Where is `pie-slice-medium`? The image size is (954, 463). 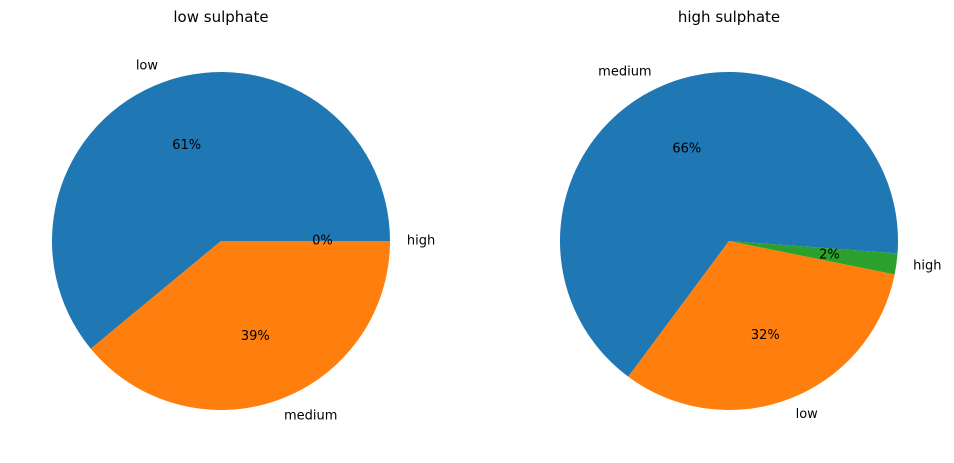 pie-slice-medium is located at coordinates (240, 325).